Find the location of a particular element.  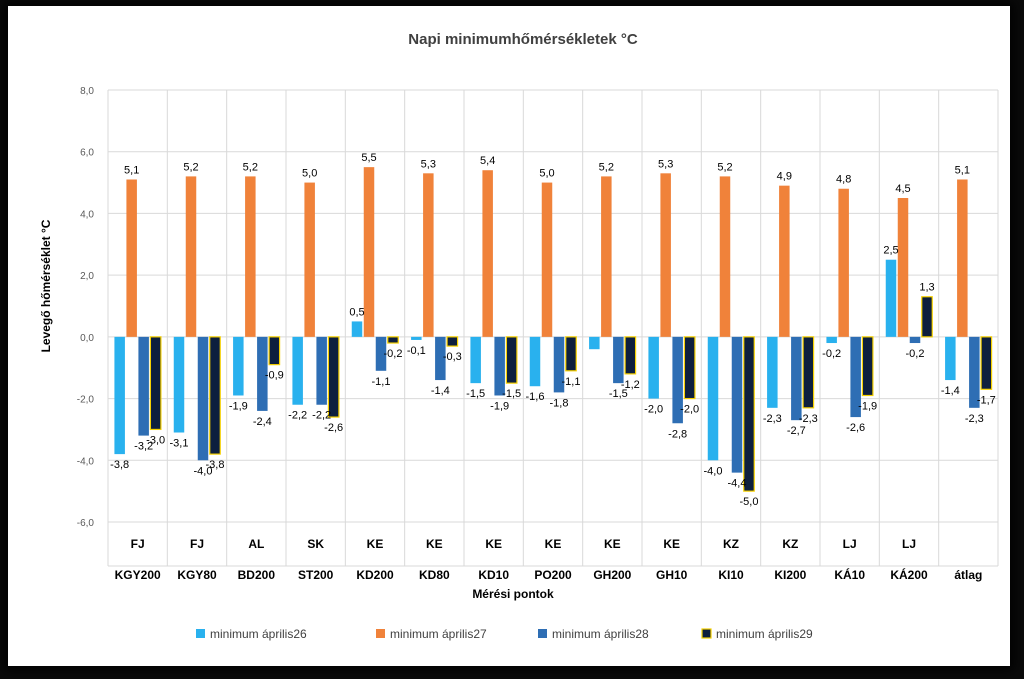

data-label: -4,0 is located at coordinates (203, 471).